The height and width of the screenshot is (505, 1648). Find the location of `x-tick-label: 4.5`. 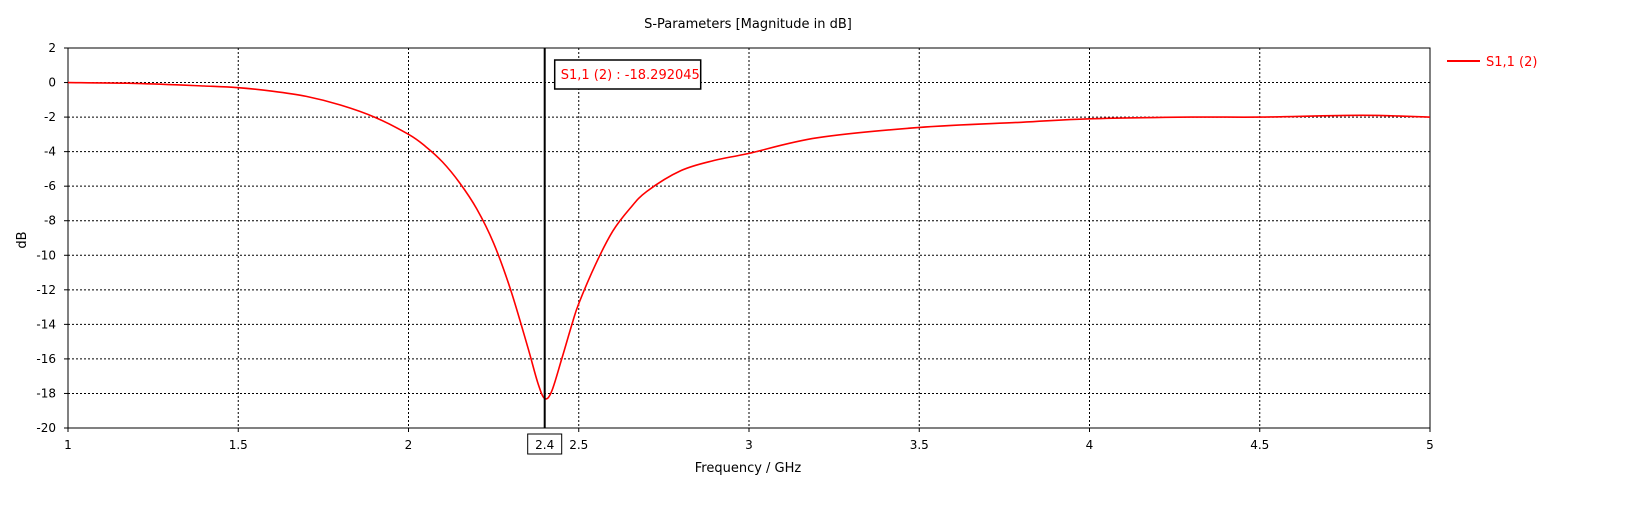

x-tick-label: 4.5 is located at coordinates (1259, 445).